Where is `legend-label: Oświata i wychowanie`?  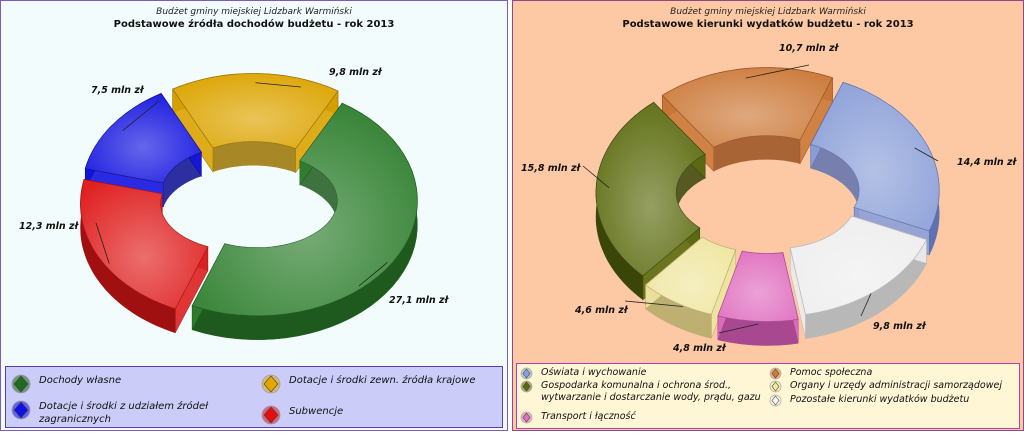
legend-label: Oświata i wychowanie is located at coordinates (594, 372).